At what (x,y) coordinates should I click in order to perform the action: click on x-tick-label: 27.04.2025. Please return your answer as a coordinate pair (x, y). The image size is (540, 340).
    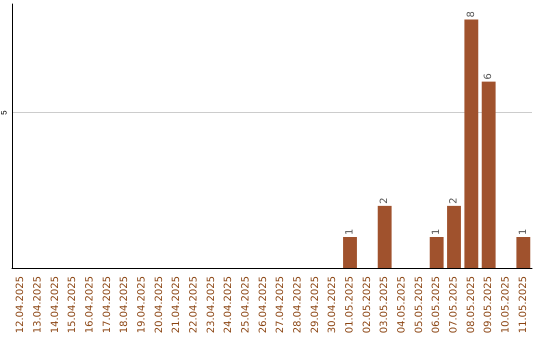
    Looking at the image, I should click on (280, 305).